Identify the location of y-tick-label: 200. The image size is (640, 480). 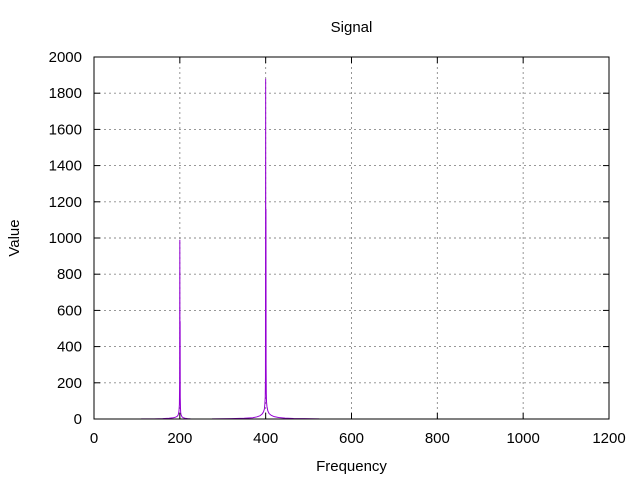
(69, 383).